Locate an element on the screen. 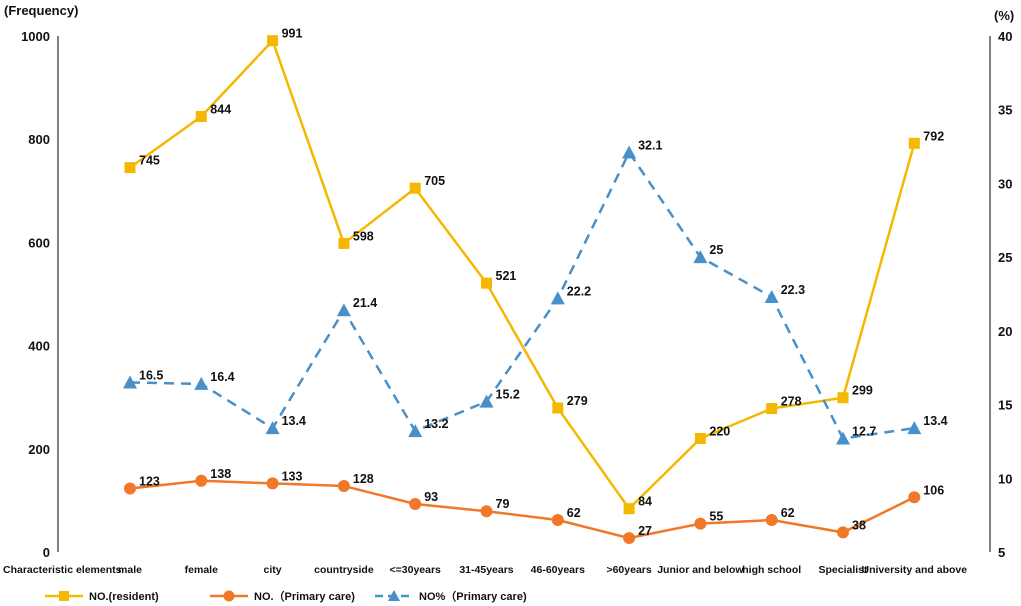  x-tick-label: 31-45years is located at coordinates (486, 570).